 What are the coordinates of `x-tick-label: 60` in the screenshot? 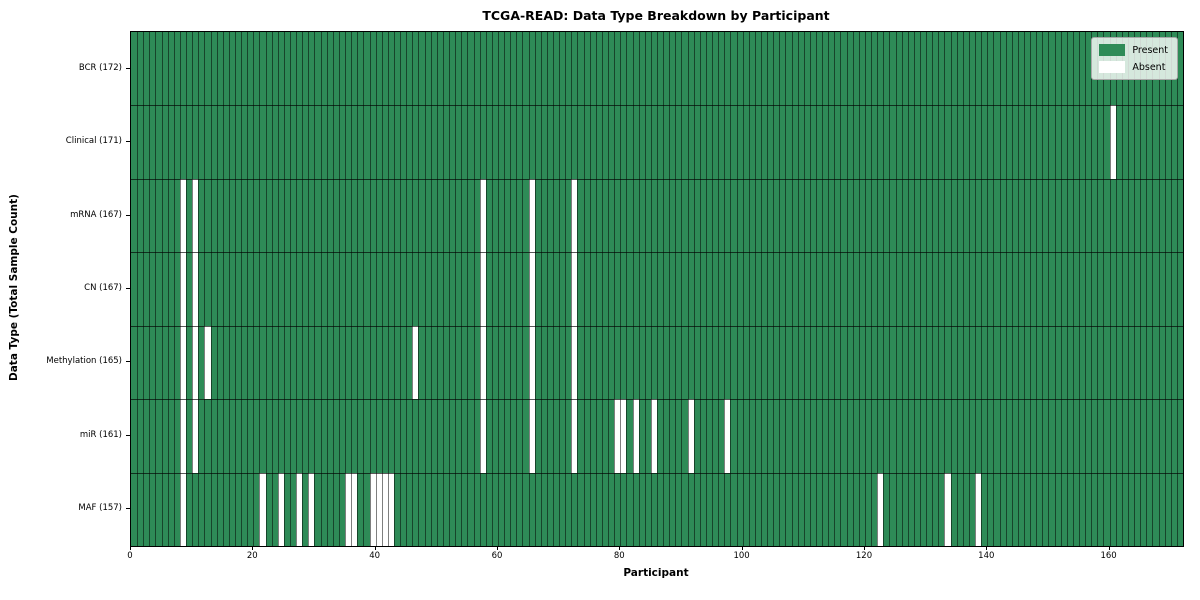 It's located at (497, 556).